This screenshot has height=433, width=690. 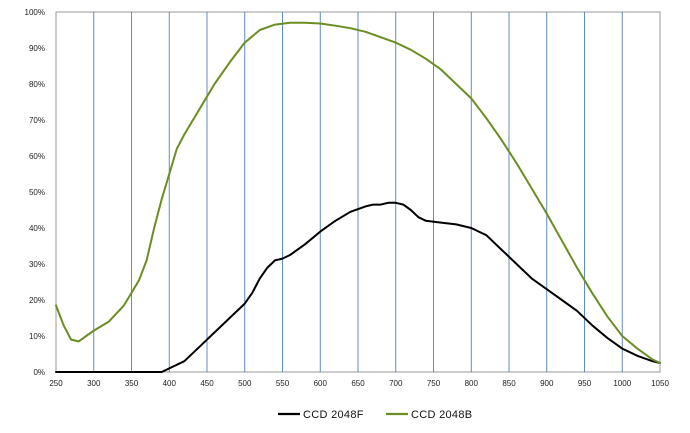 What do you see at coordinates (509, 383) in the screenshot?
I see `x-tick-label: 850` at bounding box center [509, 383].